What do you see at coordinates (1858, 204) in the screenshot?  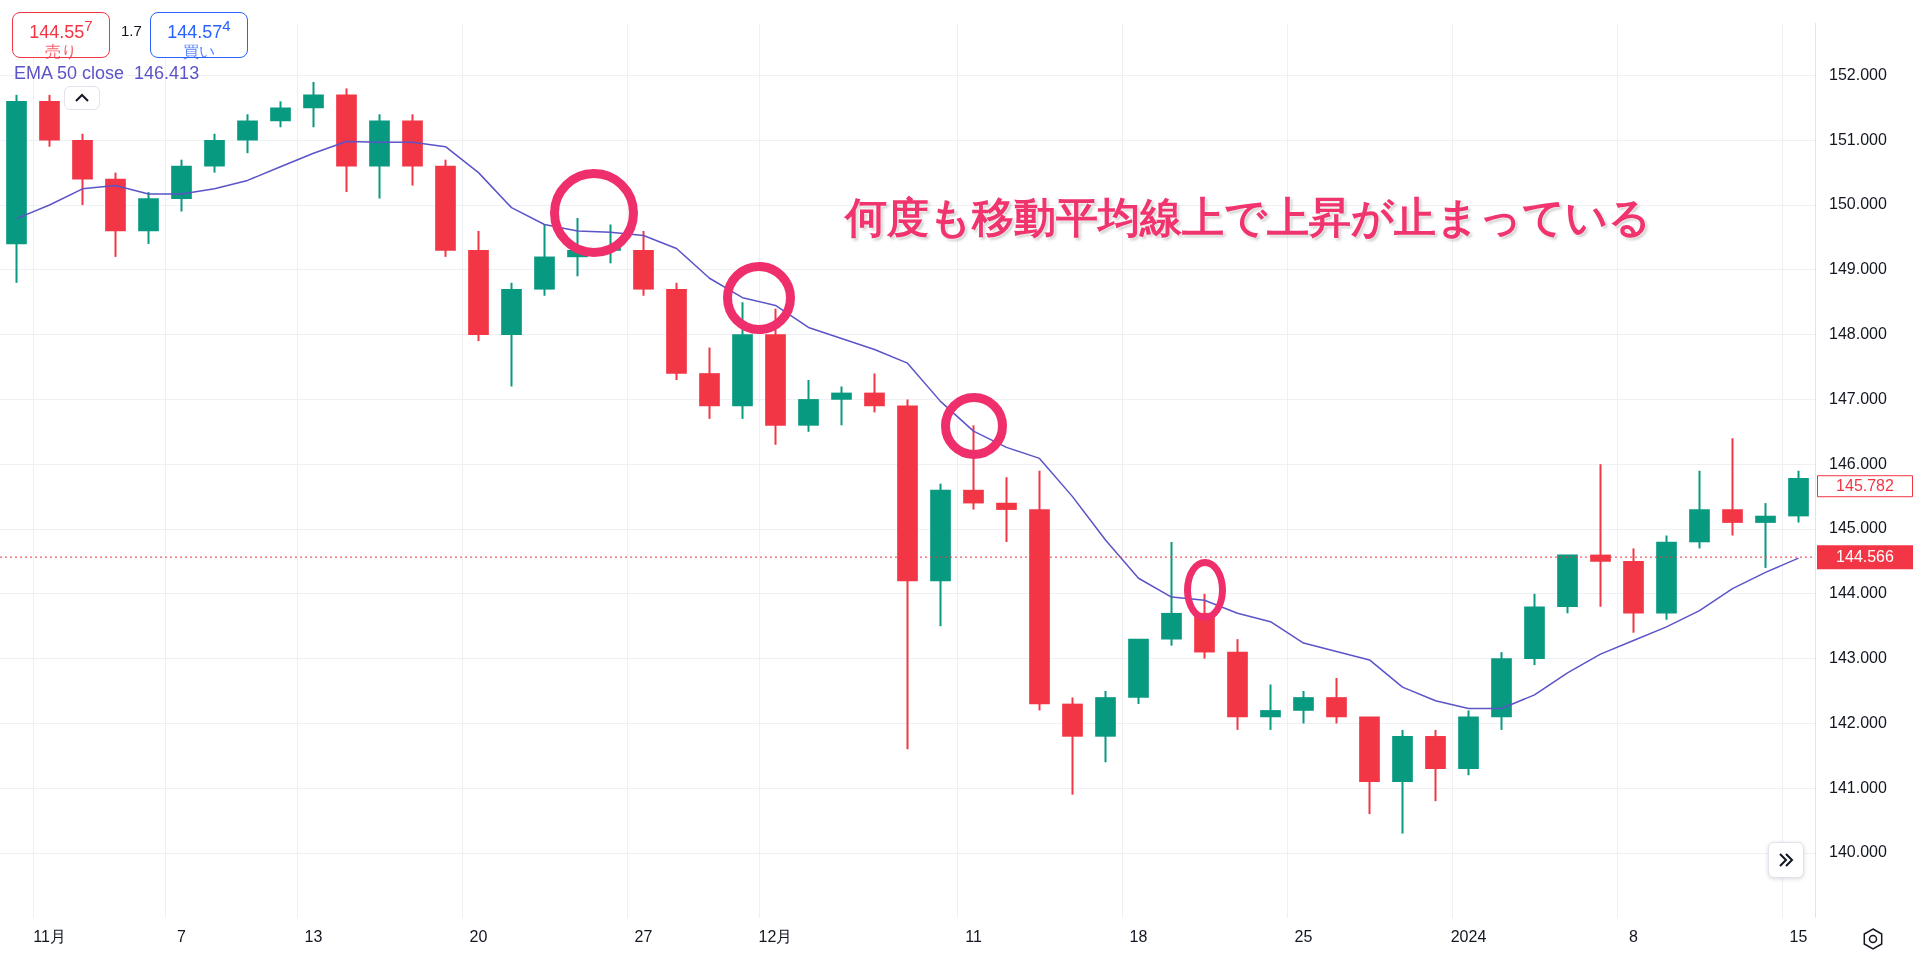 I see `y-tick-label: 150.000` at bounding box center [1858, 204].